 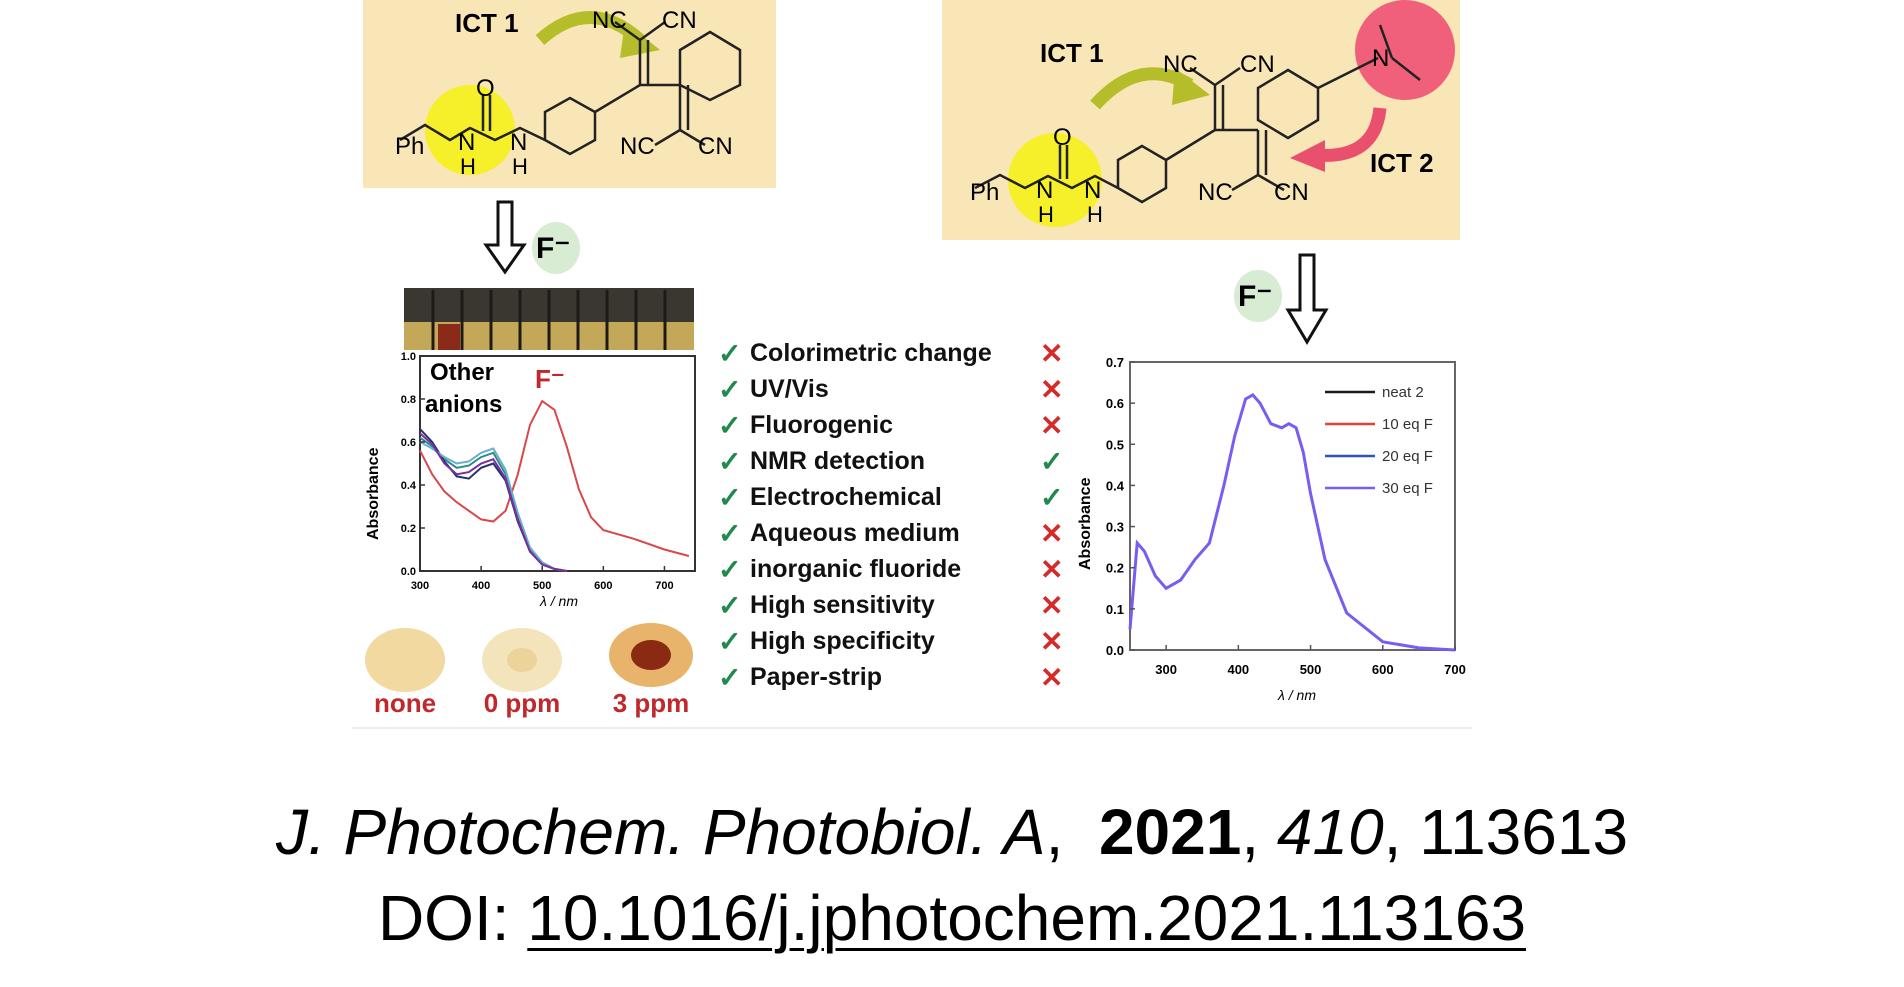 What do you see at coordinates (1115, 485) in the screenshot?
I see `right-chart-ytick-label: 0.4` at bounding box center [1115, 485].